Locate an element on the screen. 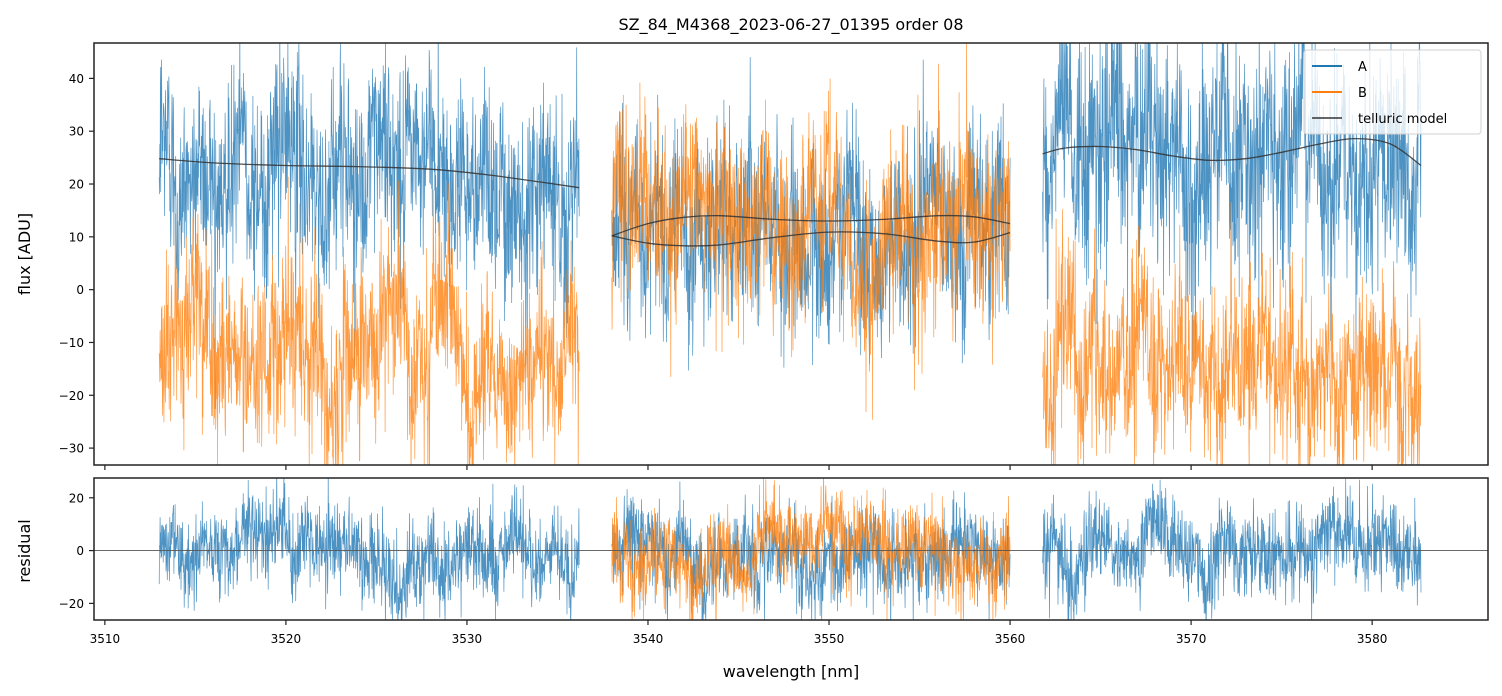  legend: A B telluric model is located at coordinates (1392, 92).